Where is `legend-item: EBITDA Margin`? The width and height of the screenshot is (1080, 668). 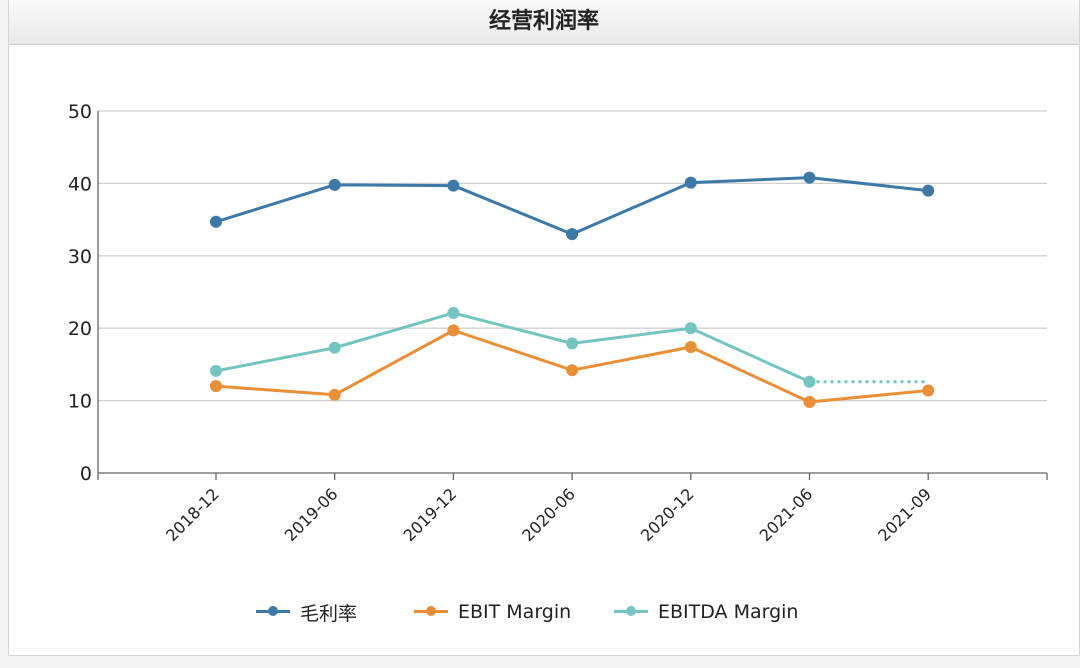
legend-item: EBITDA Margin is located at coordinates (706, 612).